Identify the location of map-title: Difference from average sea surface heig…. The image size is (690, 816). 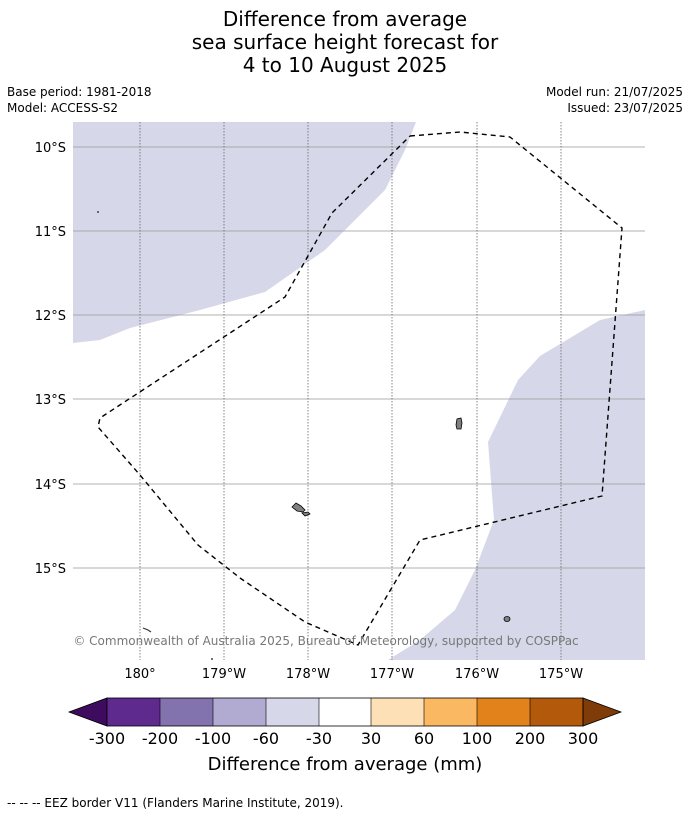
(345, 42).